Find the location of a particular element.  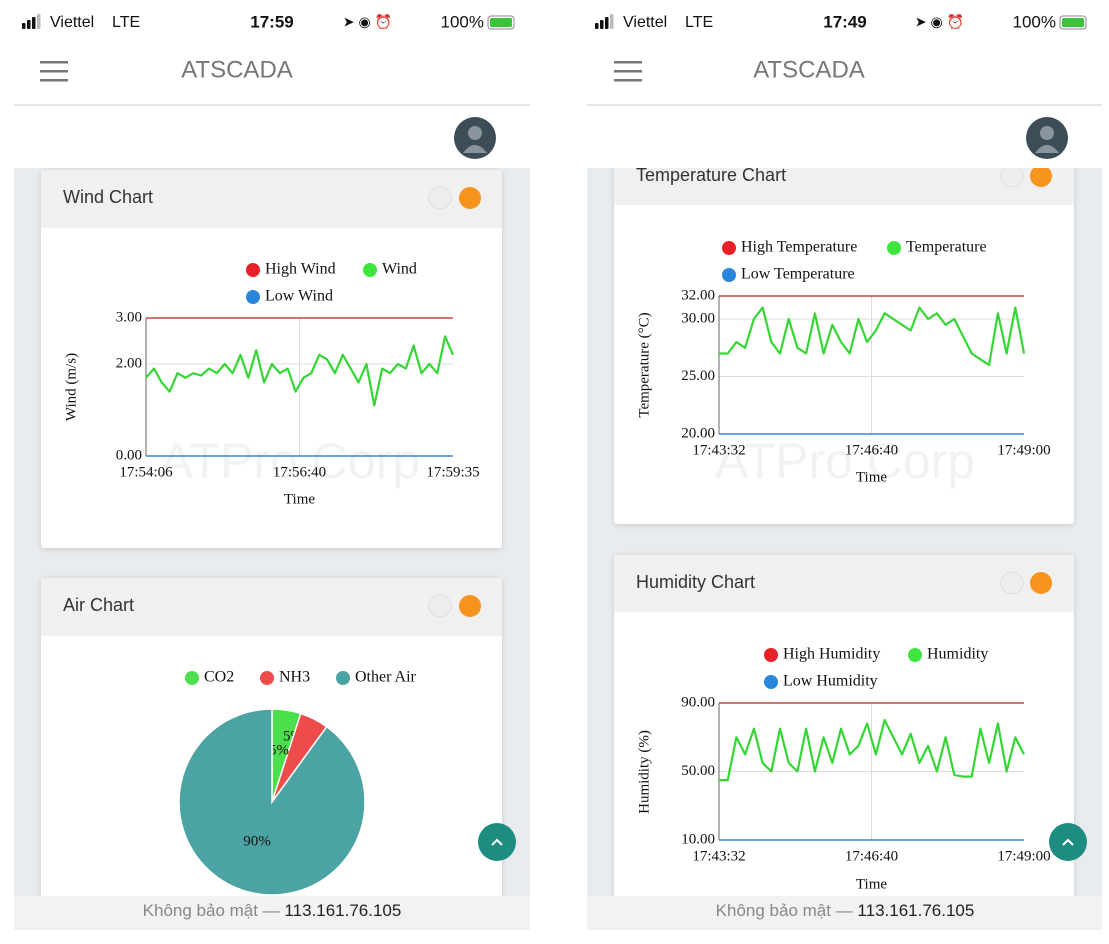

x-tick-label: 17:59:35 is located at coordinates (452, 472).